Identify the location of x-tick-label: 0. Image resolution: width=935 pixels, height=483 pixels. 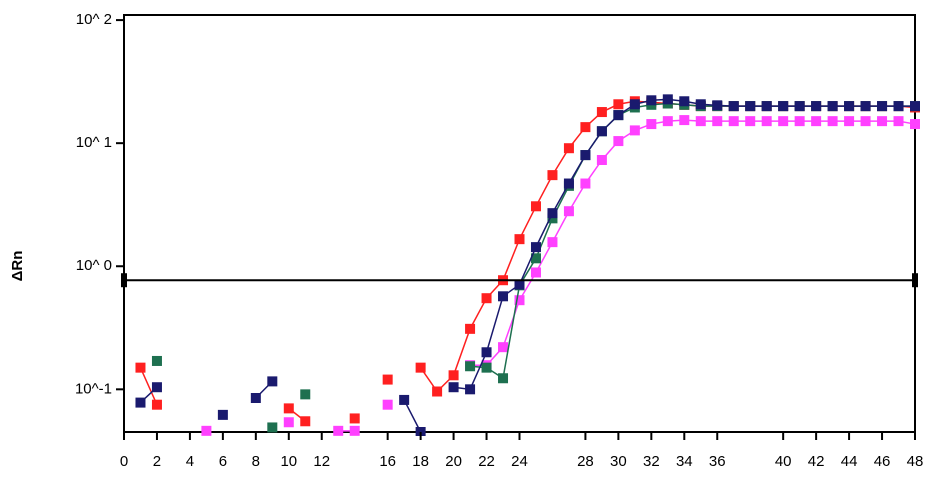
(124, 461).